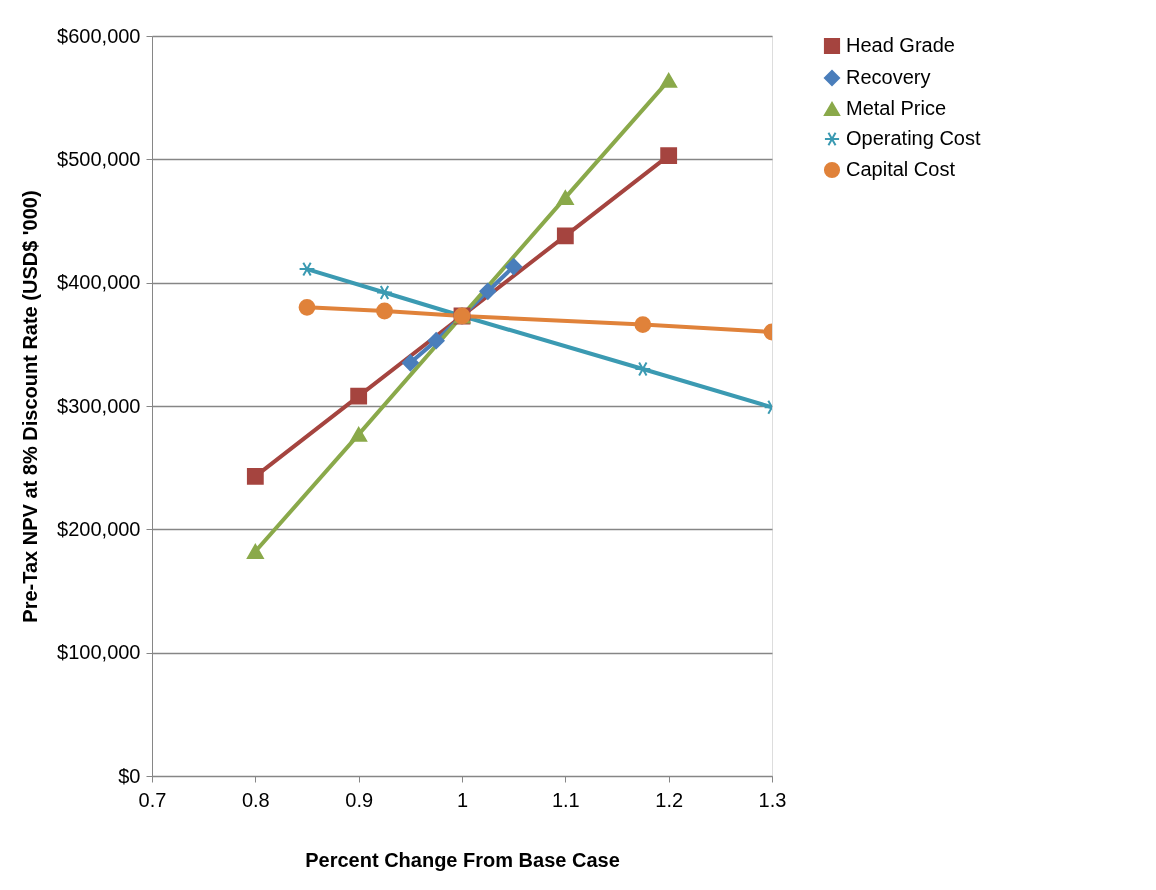 This screenshot has width=1156, height=890. Describe the element at coordinates (462, 799) in the screenshot. I see `x-tick-label: 1` at that location.